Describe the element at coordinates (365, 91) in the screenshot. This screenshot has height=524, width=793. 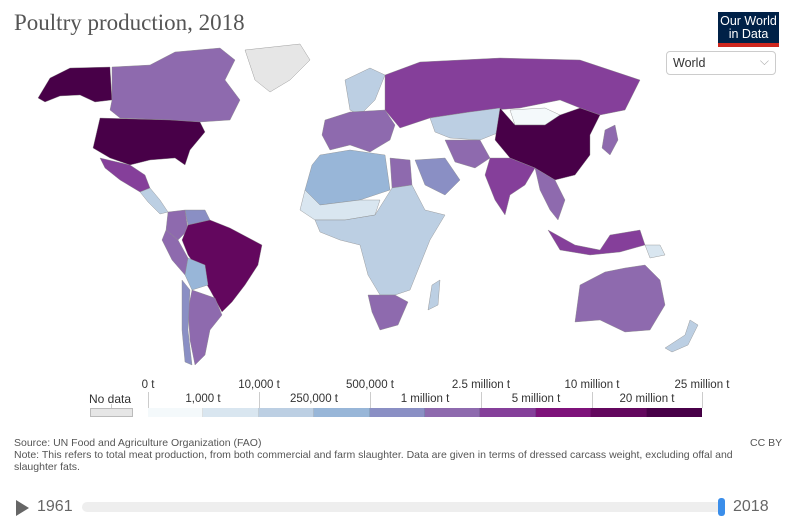
I see `country-scandinavia` at that location.